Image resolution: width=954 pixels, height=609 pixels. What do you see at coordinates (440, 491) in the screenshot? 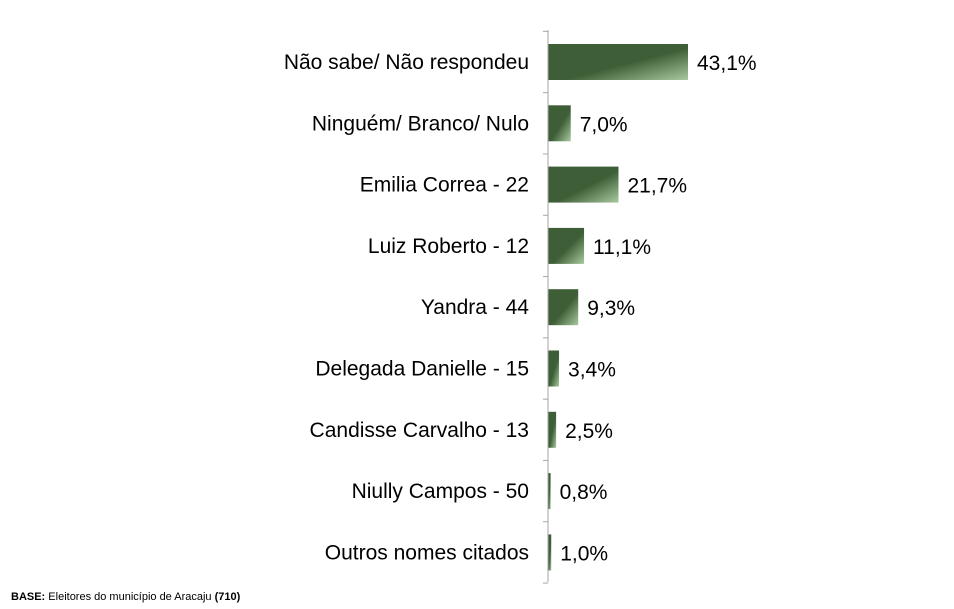
I see `category-label: Niully Campos - 50` at bounding box center [440, 491].